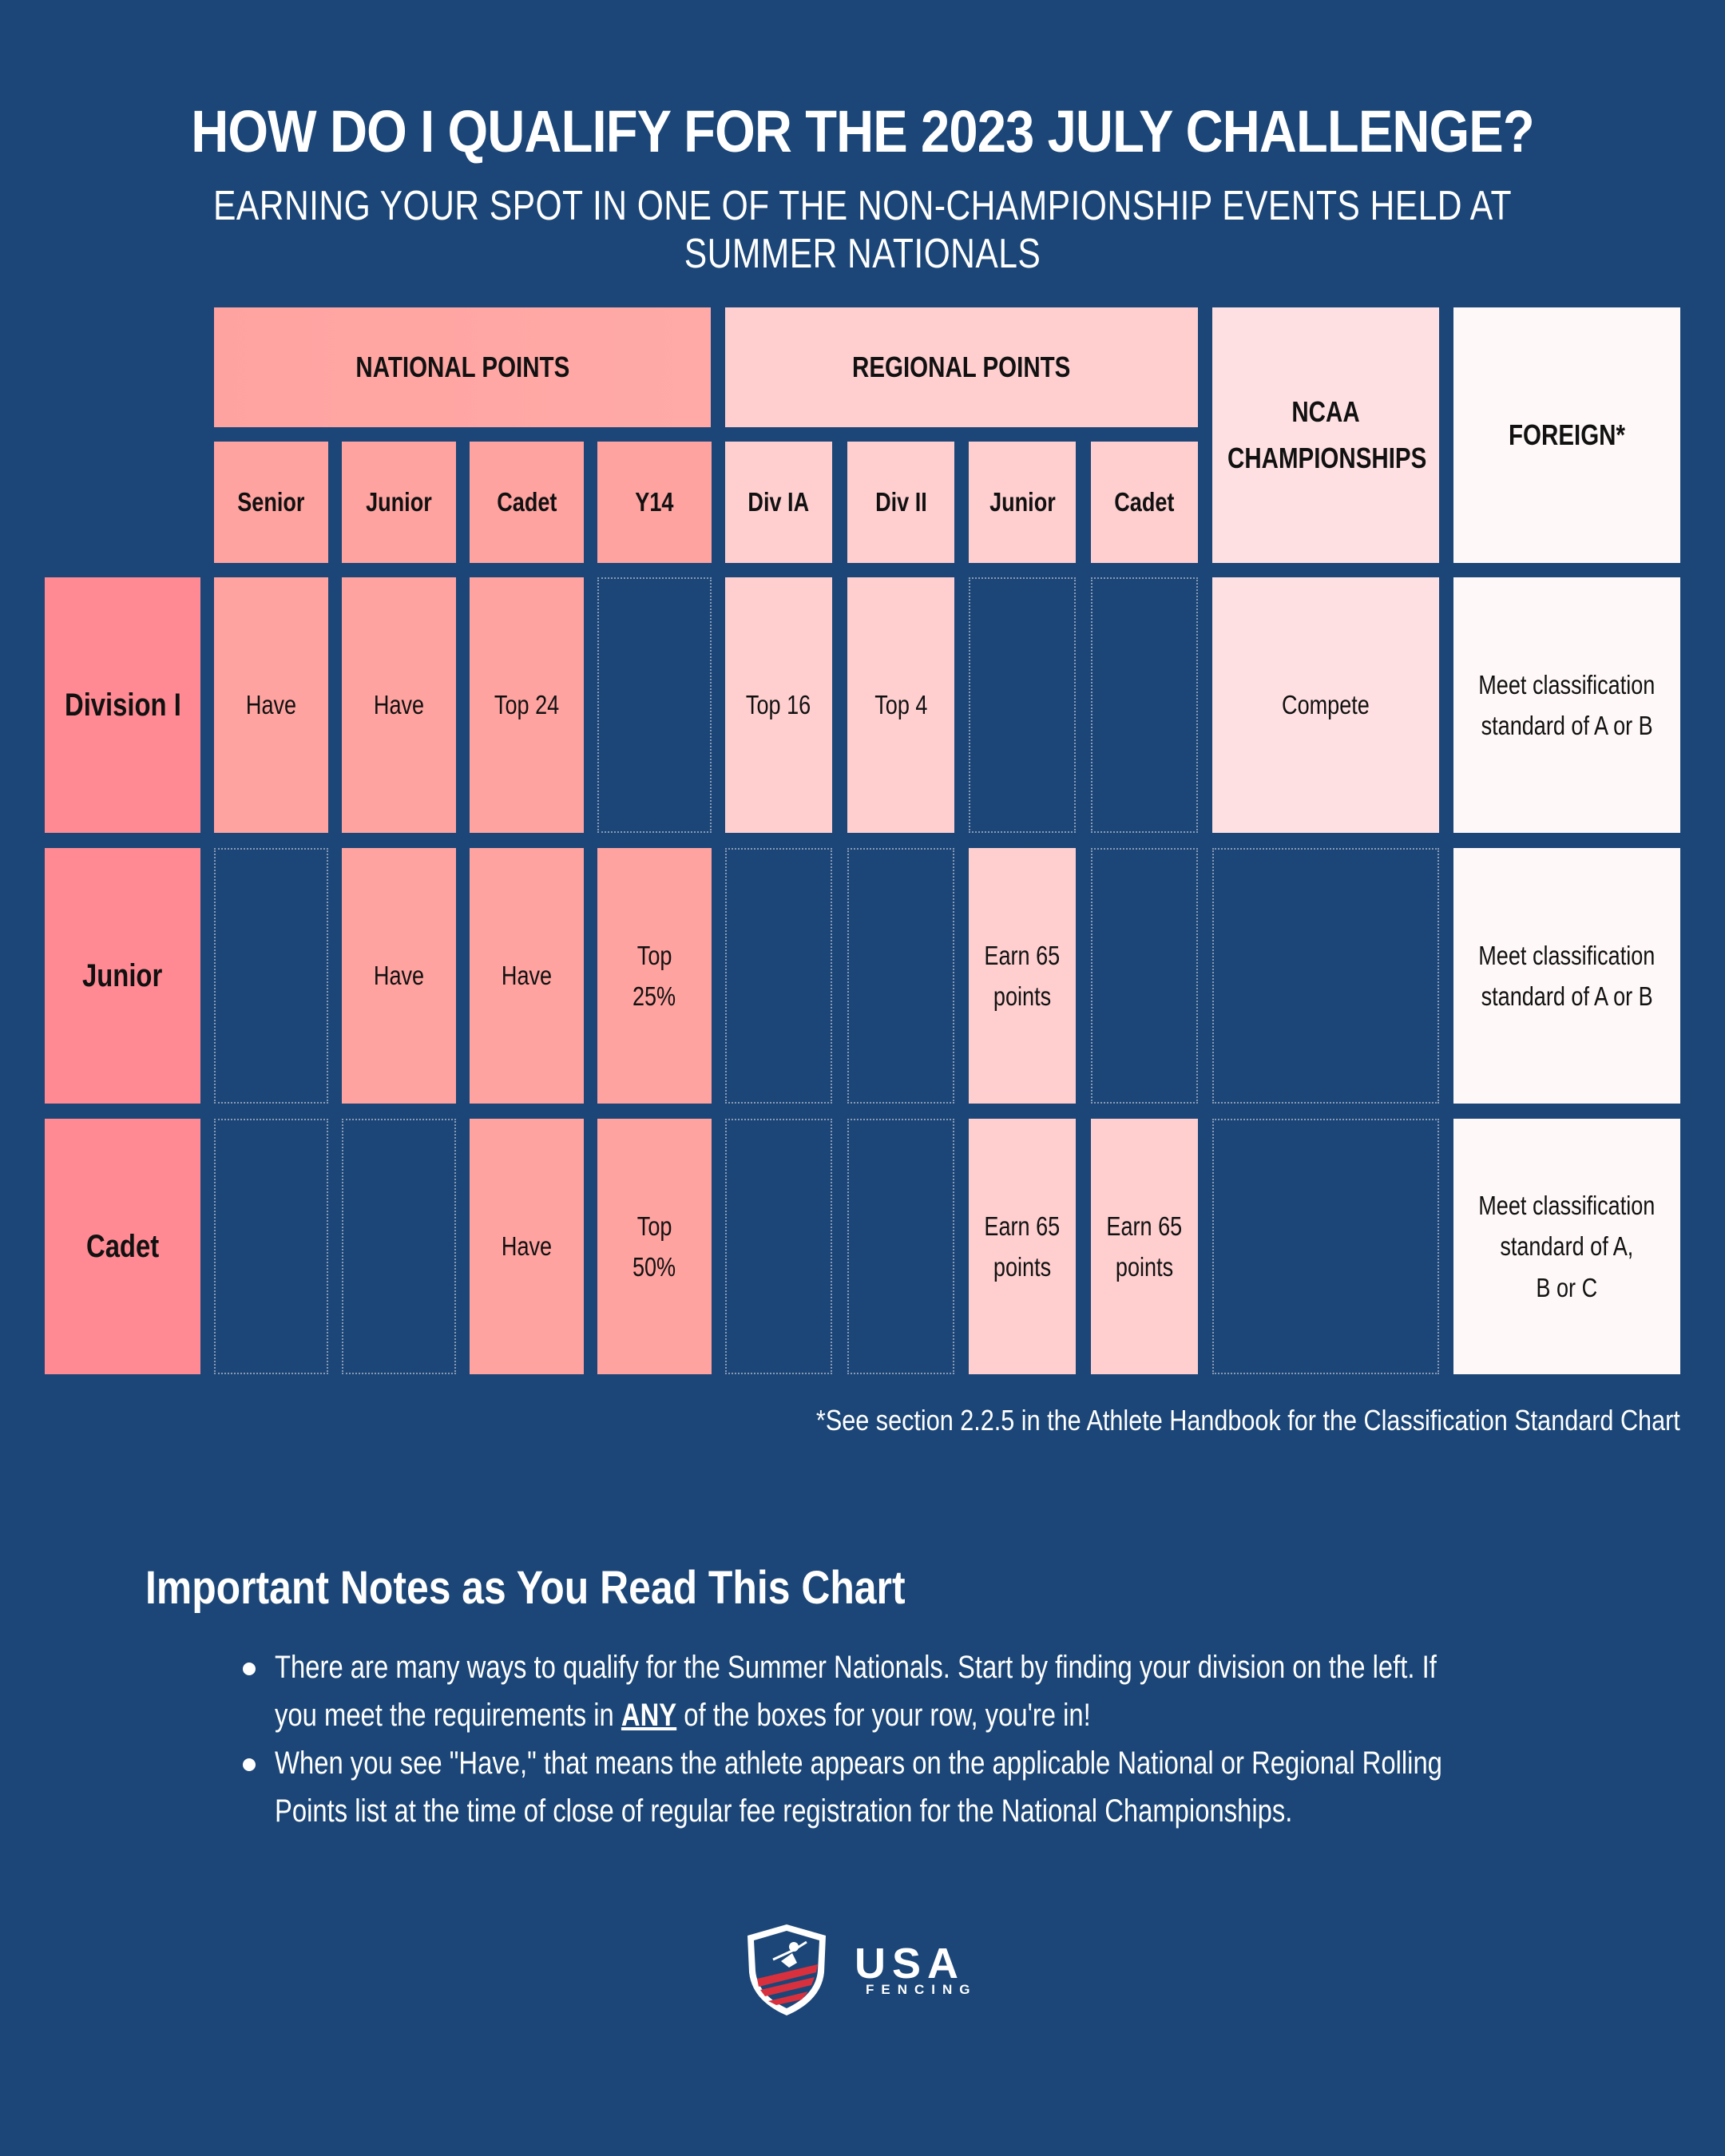 This screenshot has width=1725, height=2156. What do you see at coordinates (1023, 502) in the screenshot?
I see `column-header-regional-junior: Junior` at bounding box center [1023, 502].